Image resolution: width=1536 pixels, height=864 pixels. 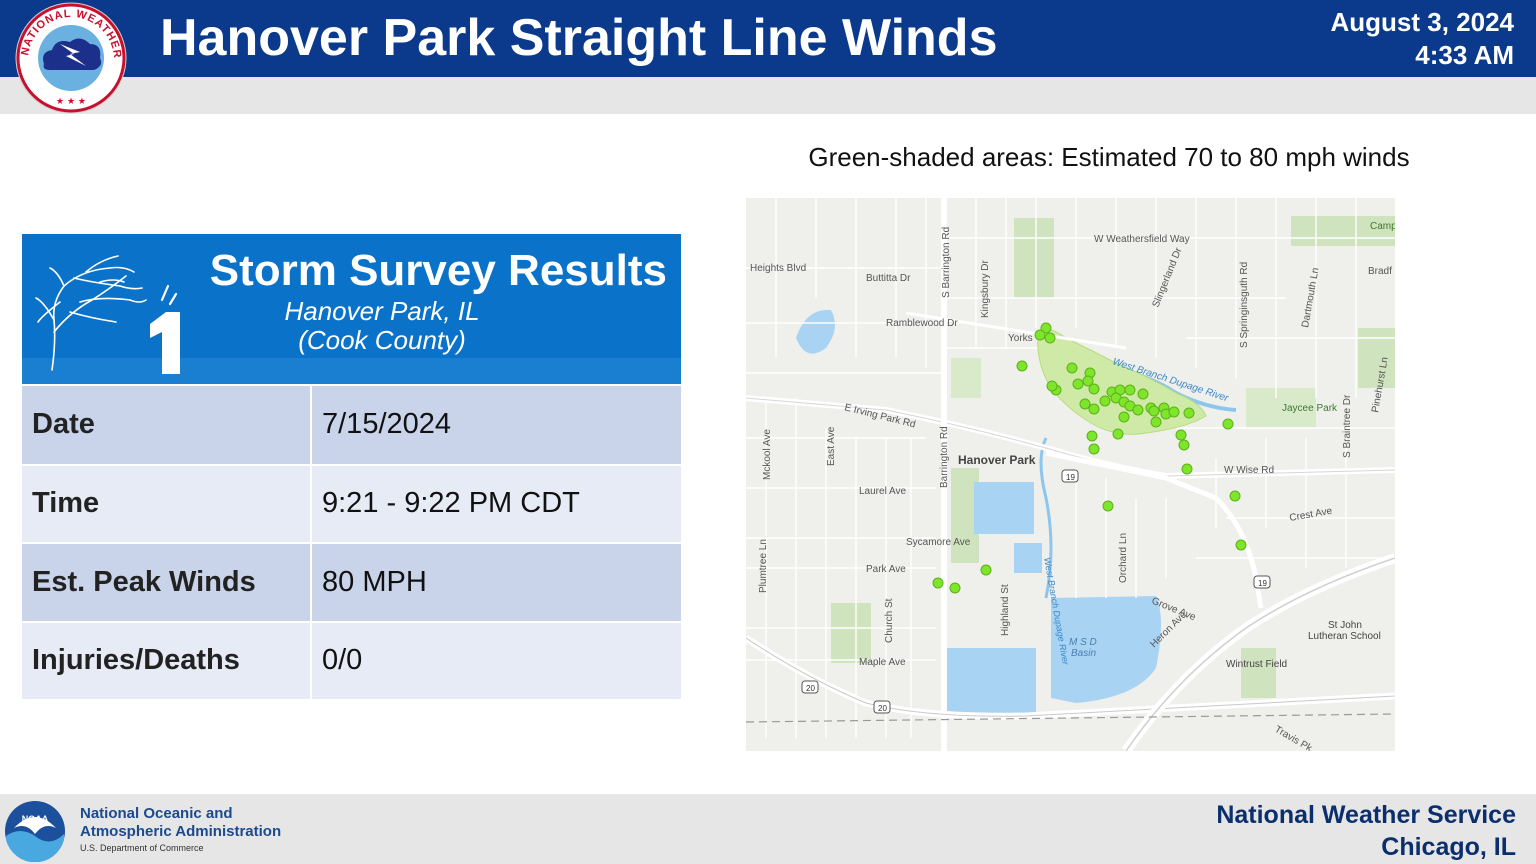 I want to click on row-label-date: Date, so click(x=167, y=425).